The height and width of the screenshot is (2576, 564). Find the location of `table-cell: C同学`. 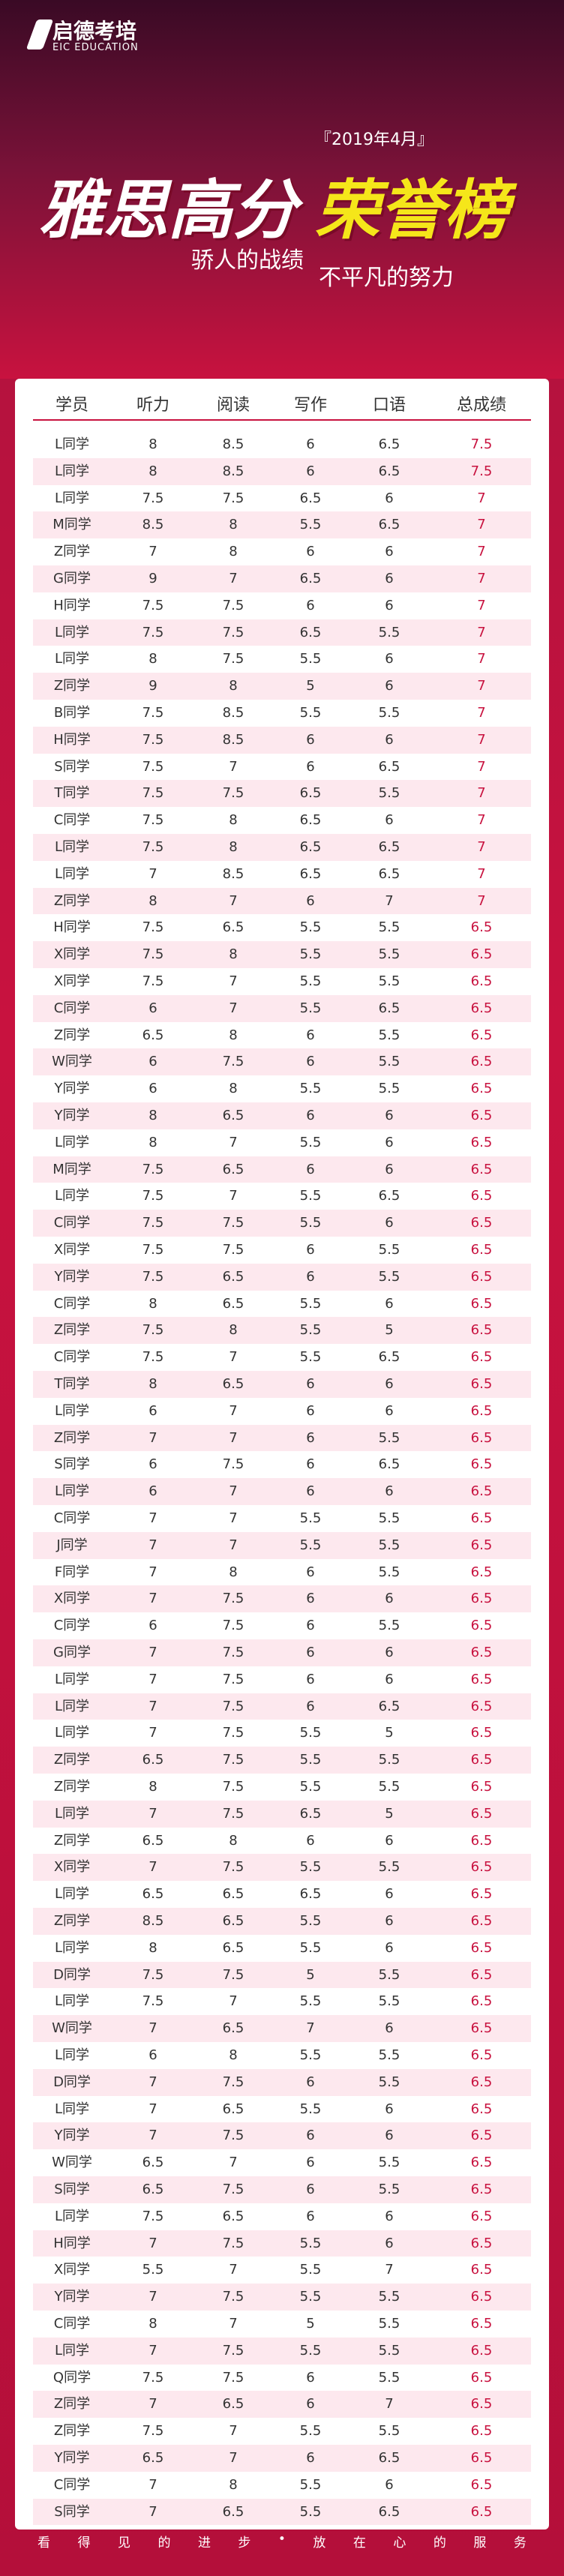

table-cell: C同学 is located at coordinates (72, 2485).